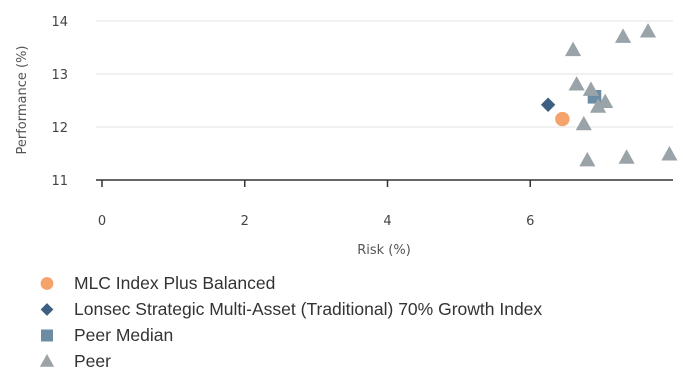 The width and height of the screenshot is (683, 374). I want to click on x-axis-label: Risk (%), so click(384, 250).